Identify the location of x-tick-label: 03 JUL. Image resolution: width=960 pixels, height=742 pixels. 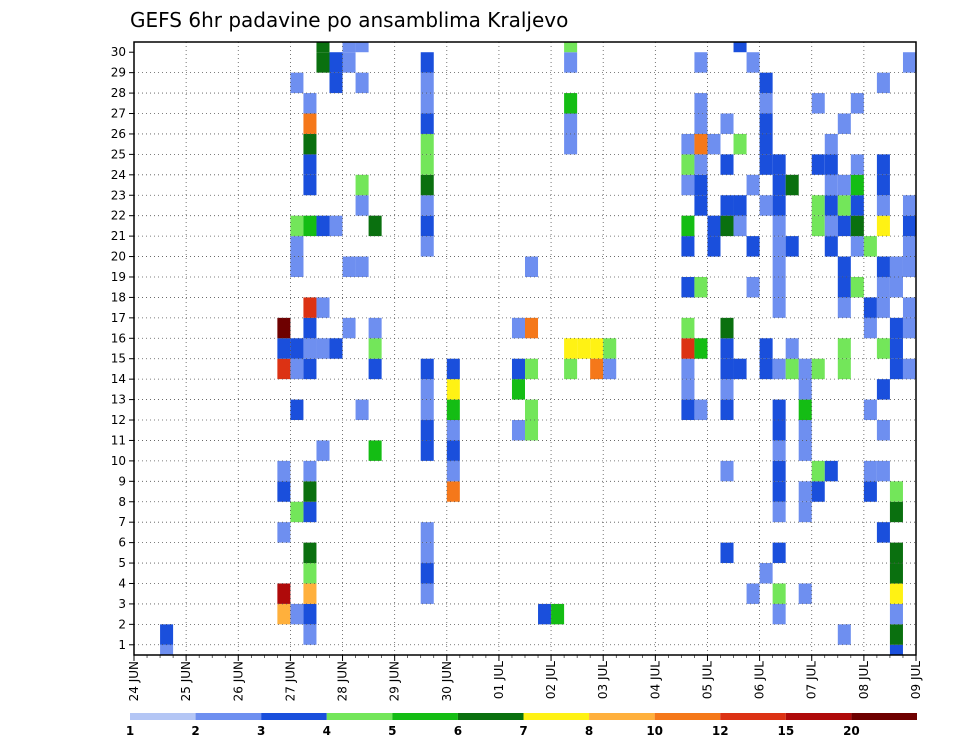
(603, 680).